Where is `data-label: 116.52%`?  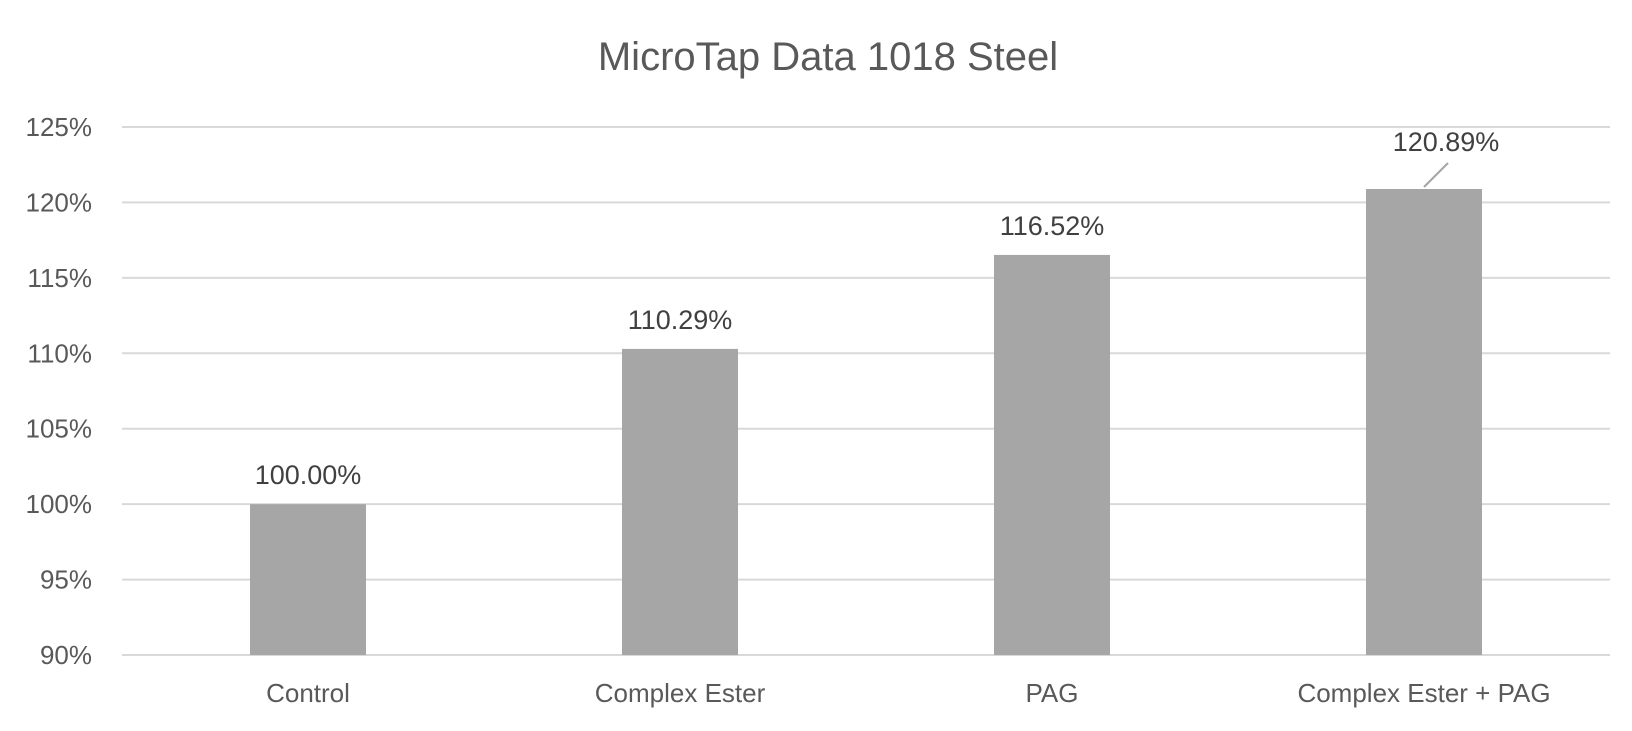 data-label: 116.52% is located at coordinates (1052, 226).